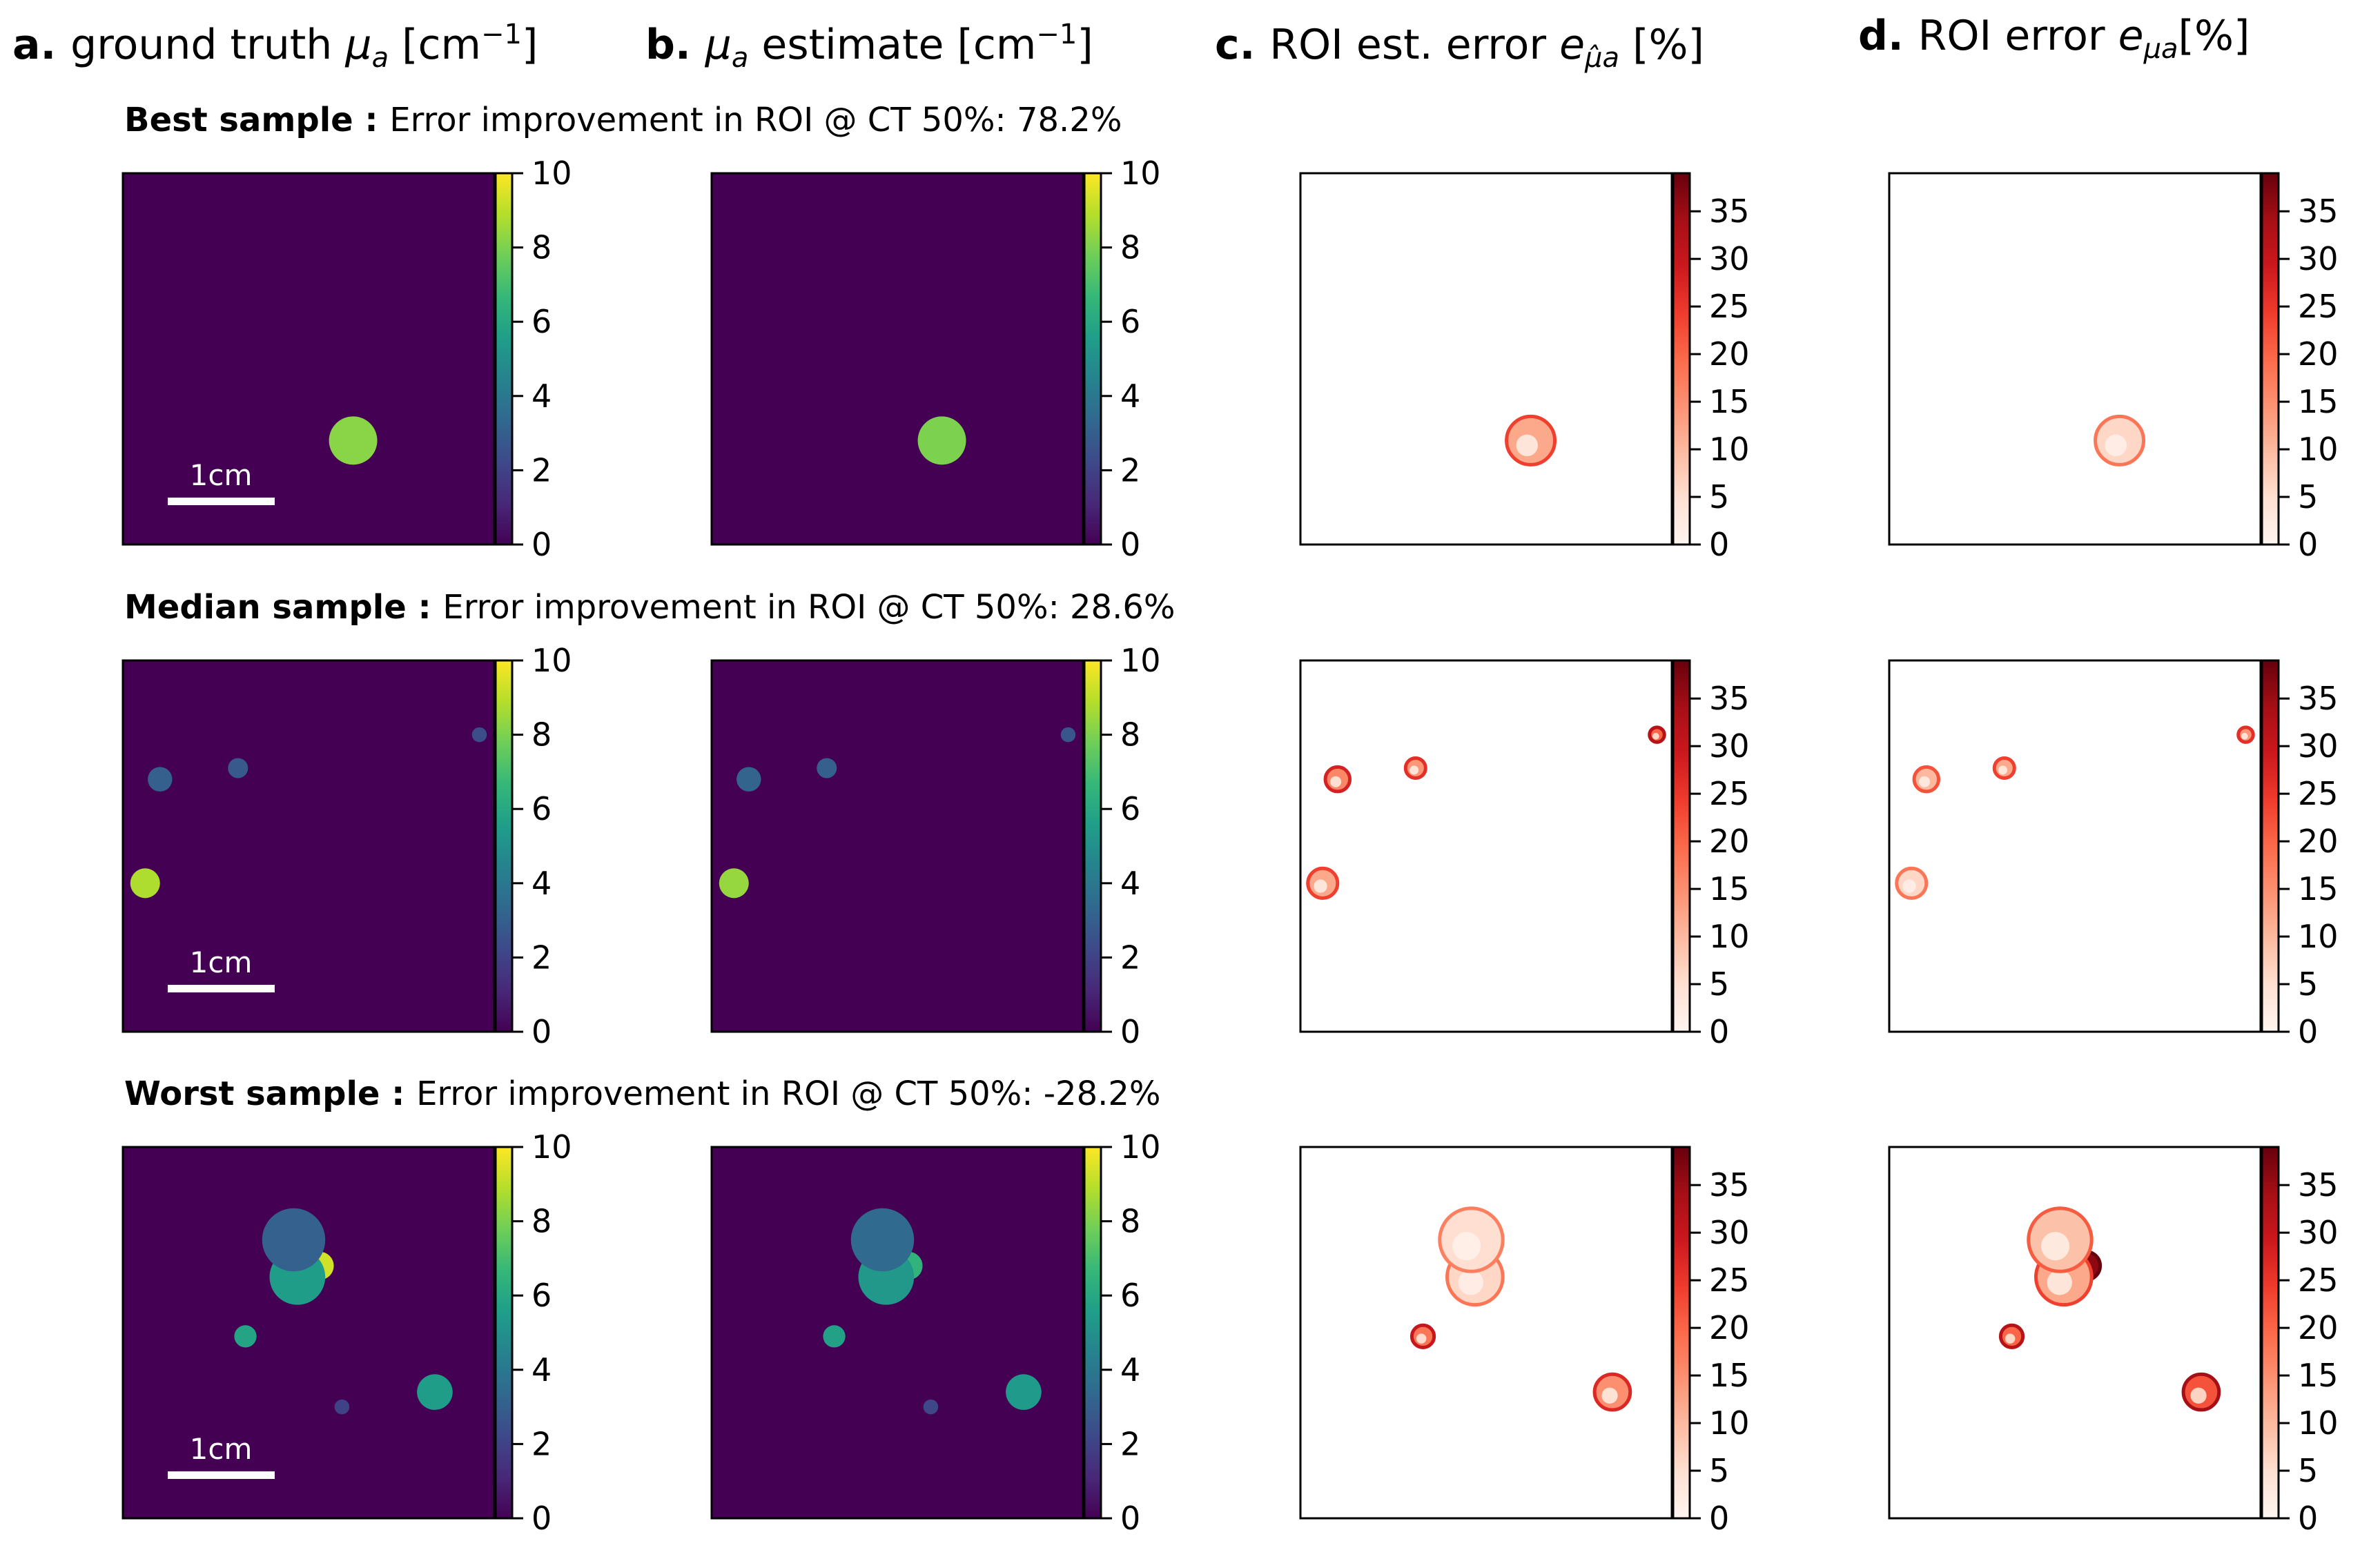 The image size is (2380, 1559). Describe the element at coordinates (1729, 793) in the screenshot. I see `colorbar-tick-label: 25` at that location.